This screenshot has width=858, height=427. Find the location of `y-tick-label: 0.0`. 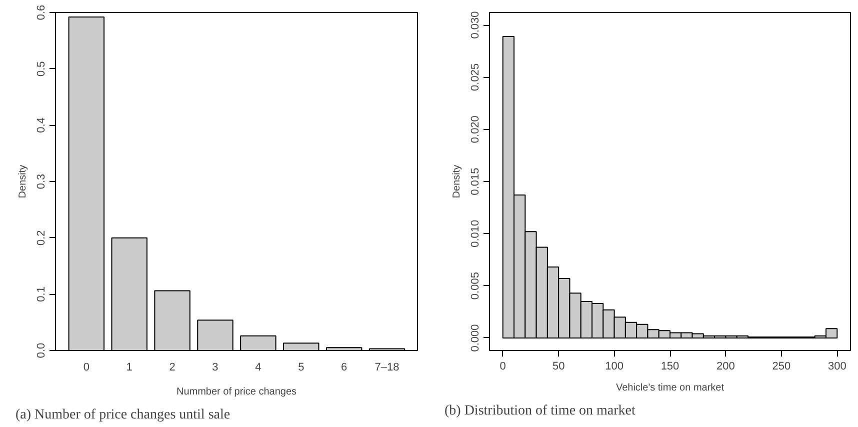

y-tick-label: 0.0 is located at coordinates (42, 350).